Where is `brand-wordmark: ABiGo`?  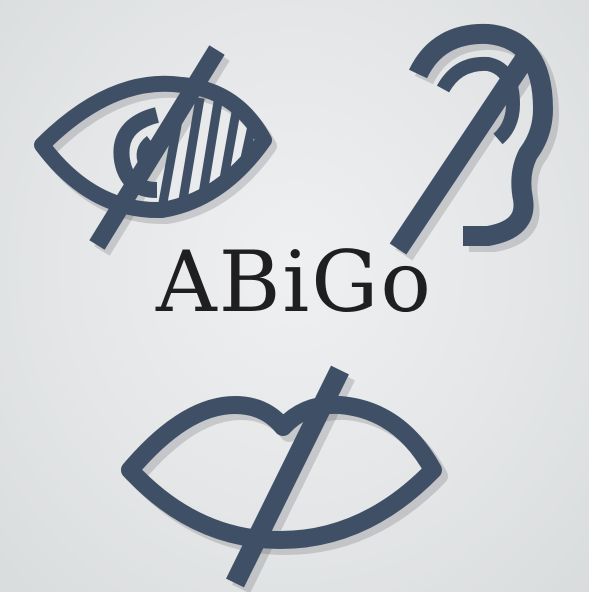
brand-wordmark: ABiGo is located at coordinates (294, 282).